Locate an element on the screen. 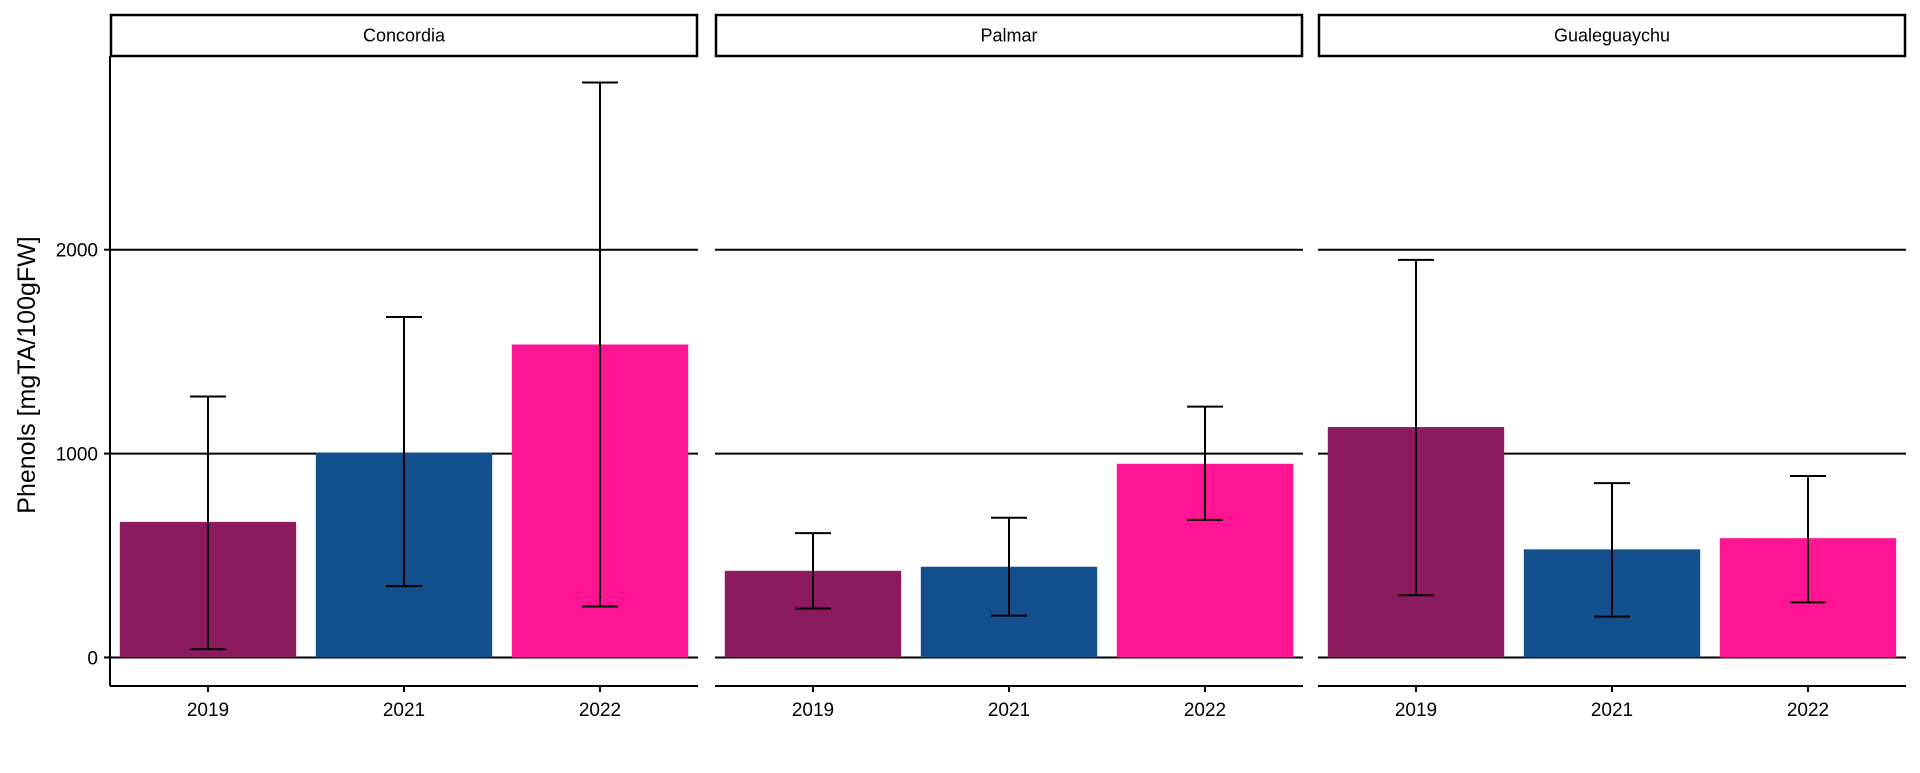  y-tick-label: 0 is located at coordinates (92, 658).